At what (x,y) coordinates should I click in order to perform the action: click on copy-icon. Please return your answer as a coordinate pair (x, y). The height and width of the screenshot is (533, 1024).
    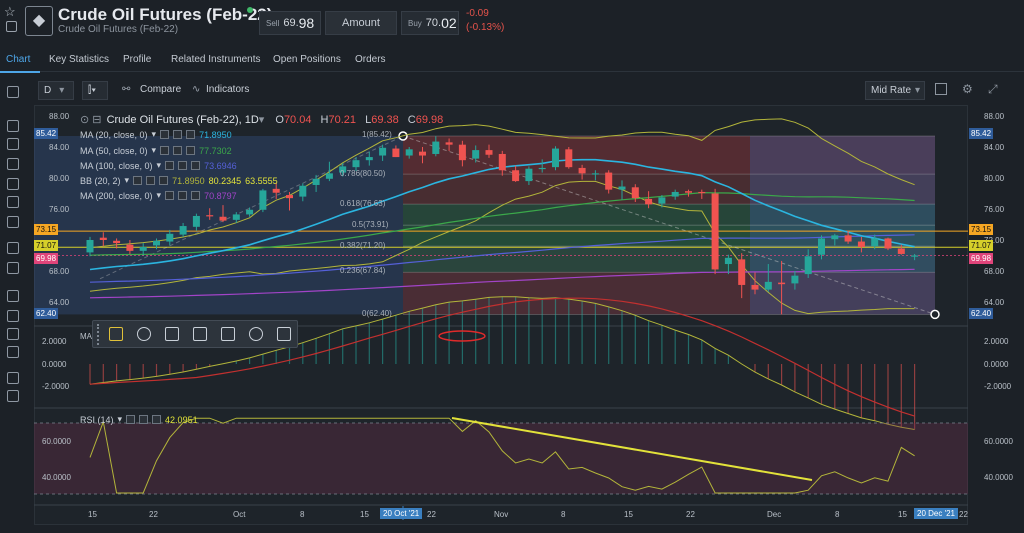
    Looking at the image, I should click on (200, 334).